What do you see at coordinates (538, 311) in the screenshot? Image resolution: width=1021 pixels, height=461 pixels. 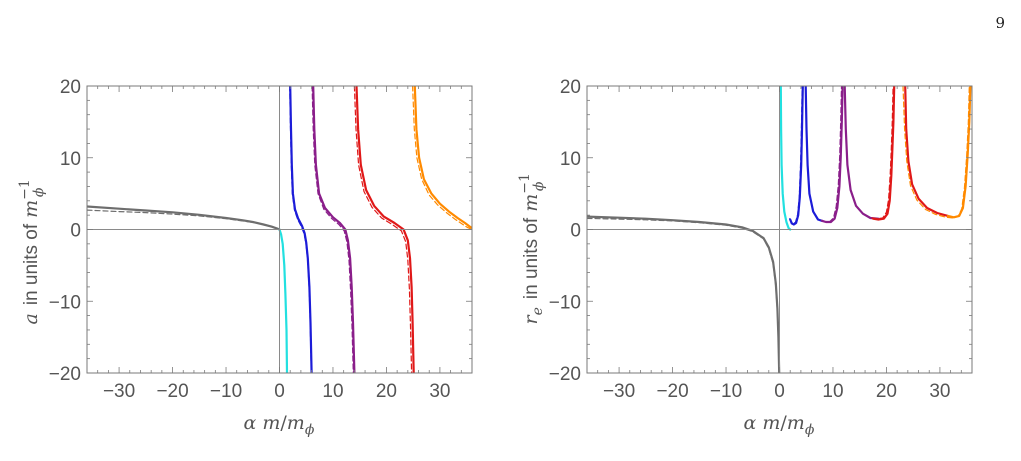 I see `right-ylabel-e-sub: e` at bounding box center [538, 311].